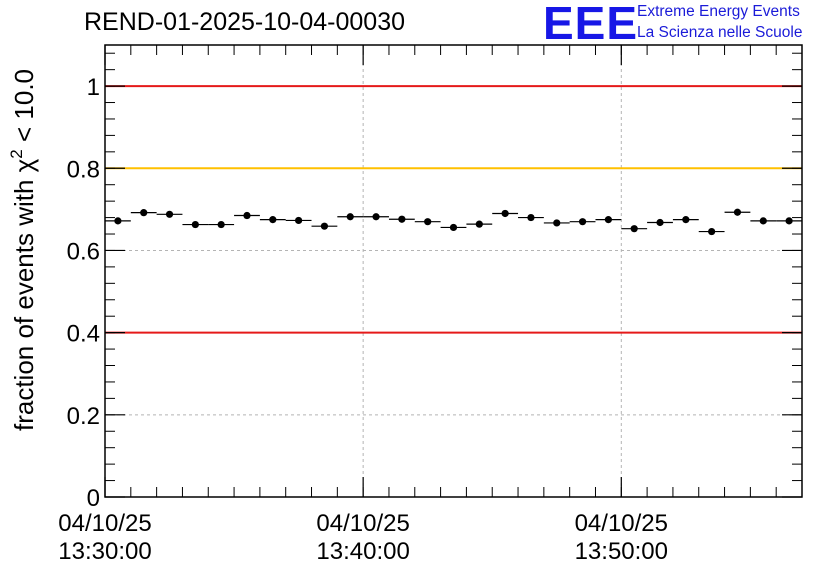 Image resolution: width=836 pixels, height=572 pixels. What do you see at coordinates (720, 32) in the screenshot?
I see `logo-line-2: La Scienza nelle Scuole` at bounding box center [720, 32].